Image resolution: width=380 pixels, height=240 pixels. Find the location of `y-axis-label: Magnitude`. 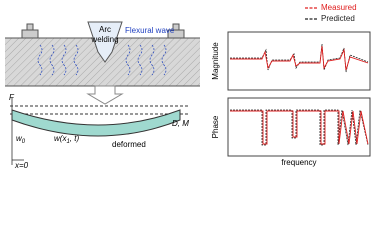

y-axis-label: Magnitude is located at coordinates (215, 61).